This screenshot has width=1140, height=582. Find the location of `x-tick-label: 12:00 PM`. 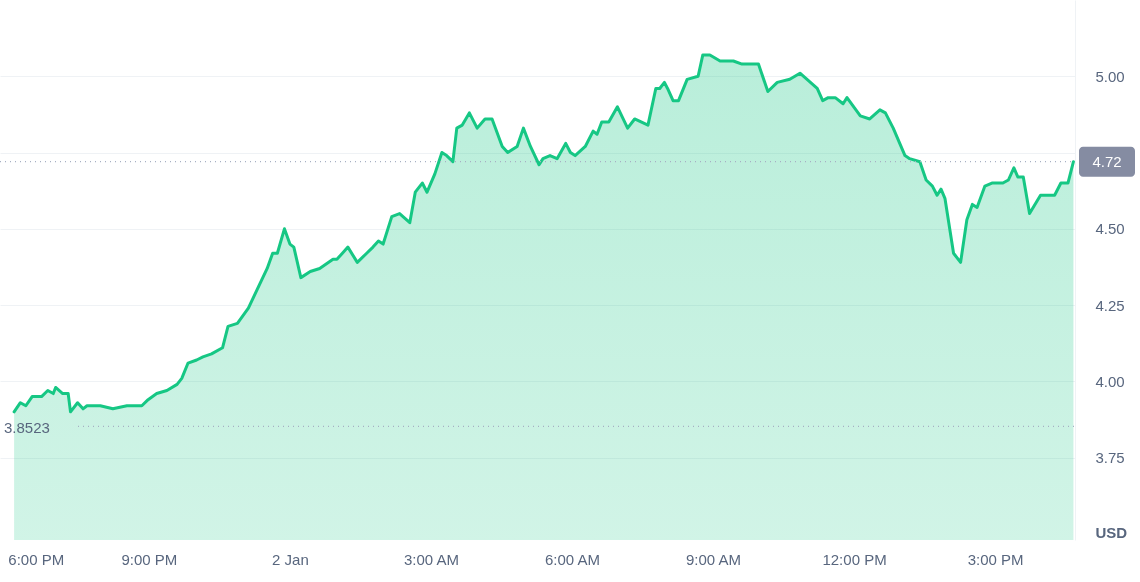

x-tick-label: 12:00 PM is located at coordinates (854, 559).